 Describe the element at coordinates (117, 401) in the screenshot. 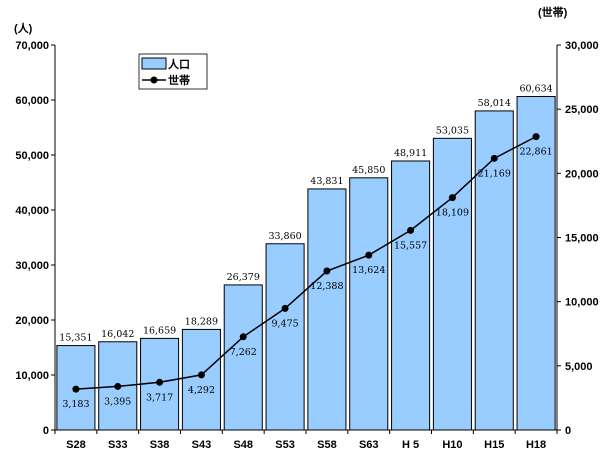

I see `line-data-label: 3,395` at that location.